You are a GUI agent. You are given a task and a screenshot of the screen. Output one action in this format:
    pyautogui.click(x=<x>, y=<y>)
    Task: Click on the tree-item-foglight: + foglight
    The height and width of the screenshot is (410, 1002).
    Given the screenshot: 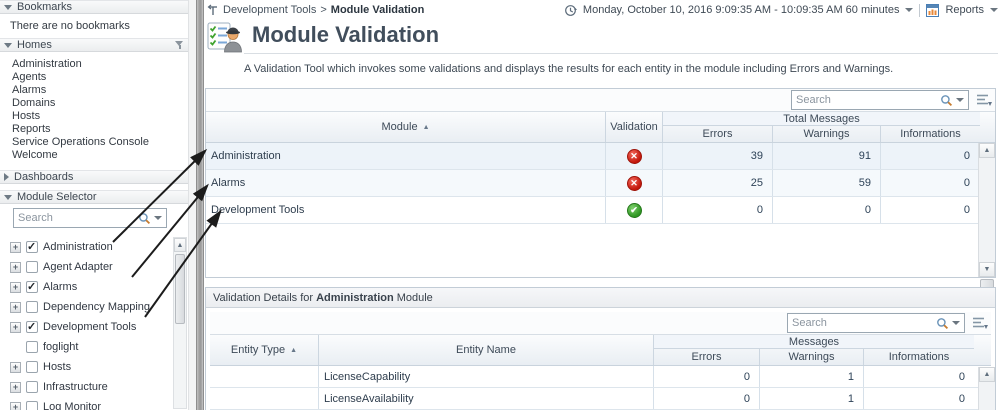 What is the action you would take?
    pyautogui.click(x=94, y=347)
    